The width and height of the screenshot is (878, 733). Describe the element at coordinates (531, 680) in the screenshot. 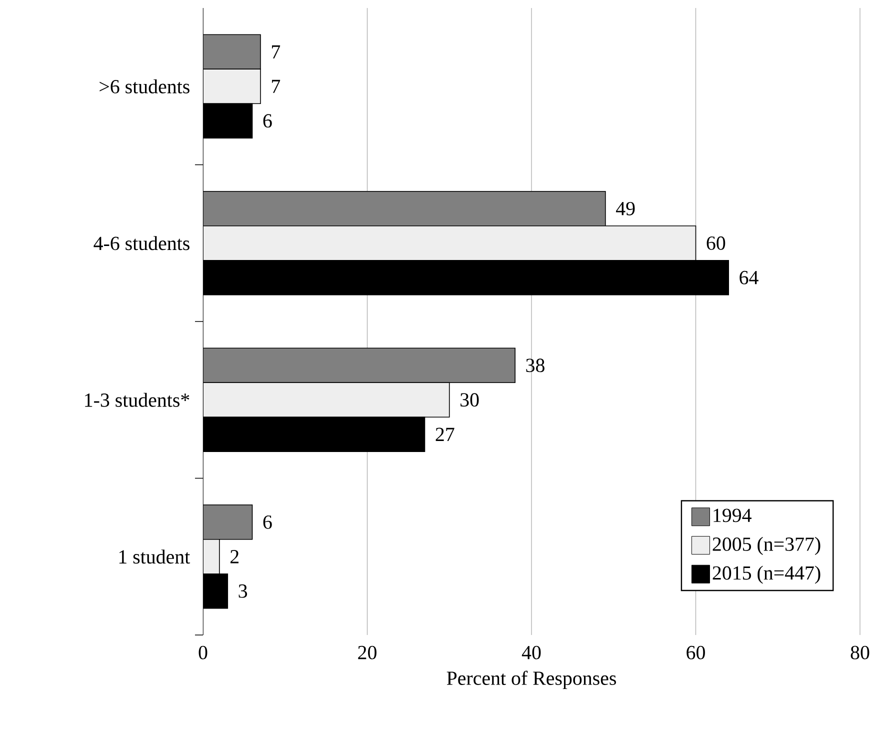

I see `x-axis-title: Percent of Responses` at that location.